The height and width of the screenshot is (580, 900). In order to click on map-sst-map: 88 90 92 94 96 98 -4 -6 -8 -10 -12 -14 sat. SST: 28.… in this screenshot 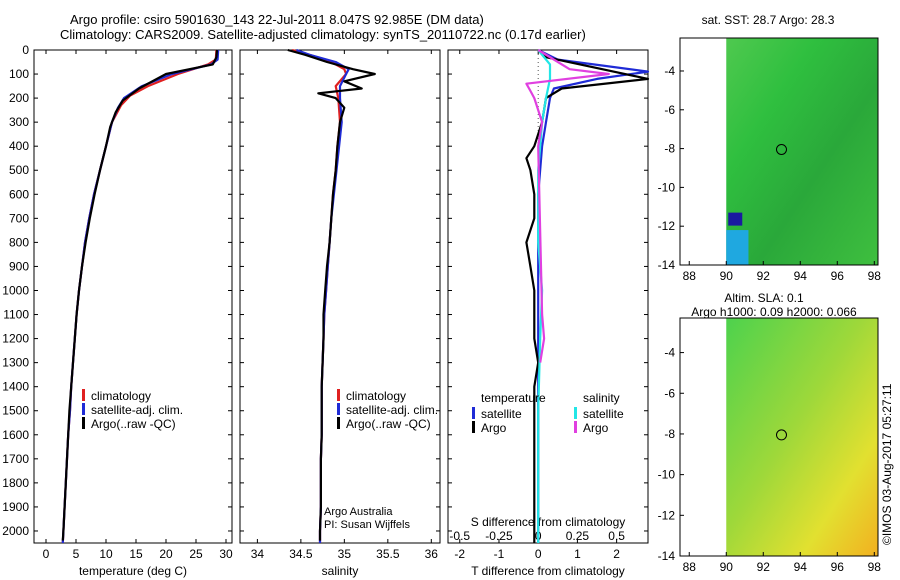, I will do `click(770, 148)`.